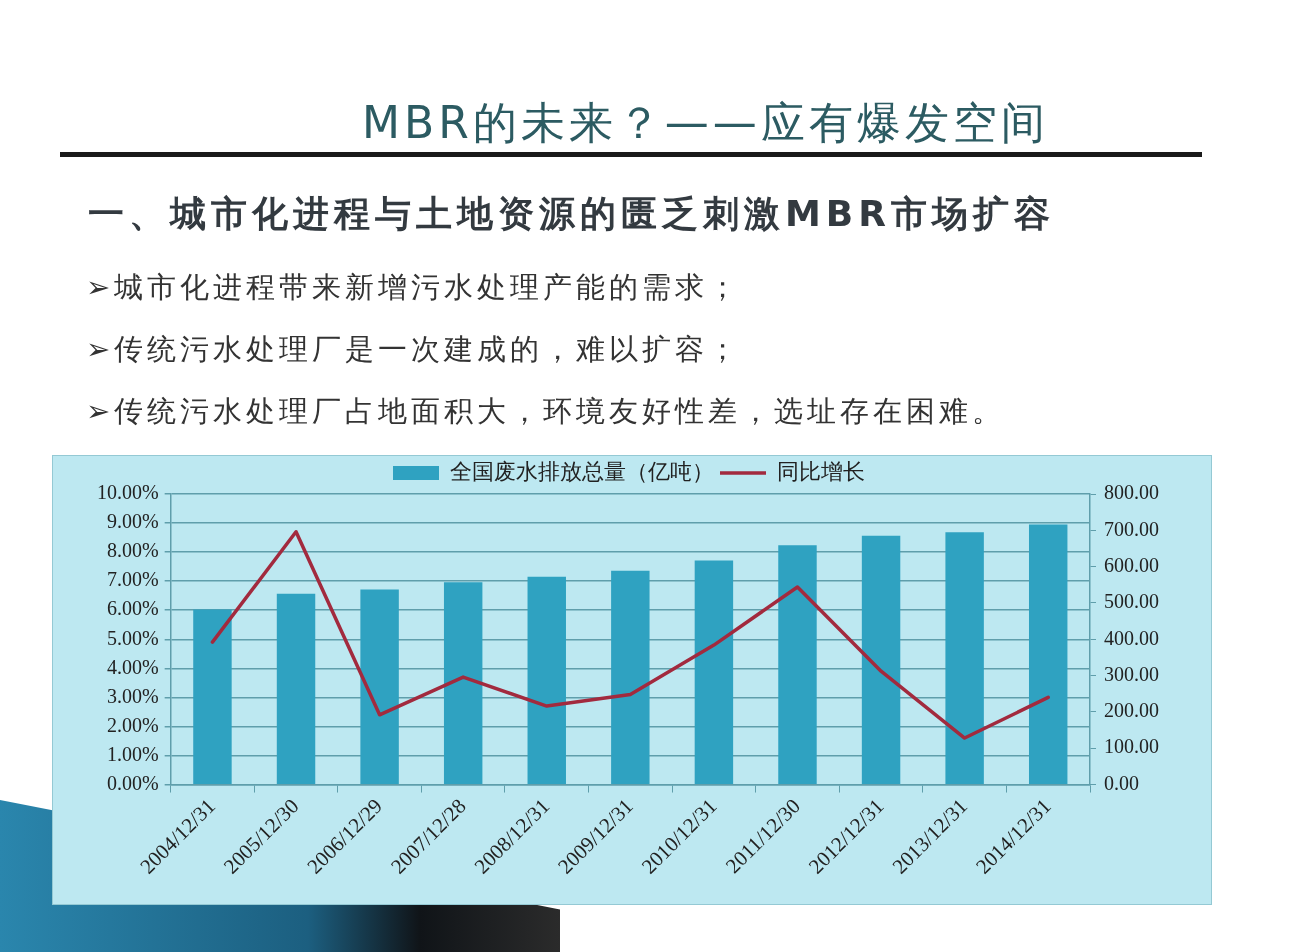  What do you see at coordinates (132, 637) in the screenshot?
I see `y-tick-label: 5.00%` at bounding box center [132, 637].